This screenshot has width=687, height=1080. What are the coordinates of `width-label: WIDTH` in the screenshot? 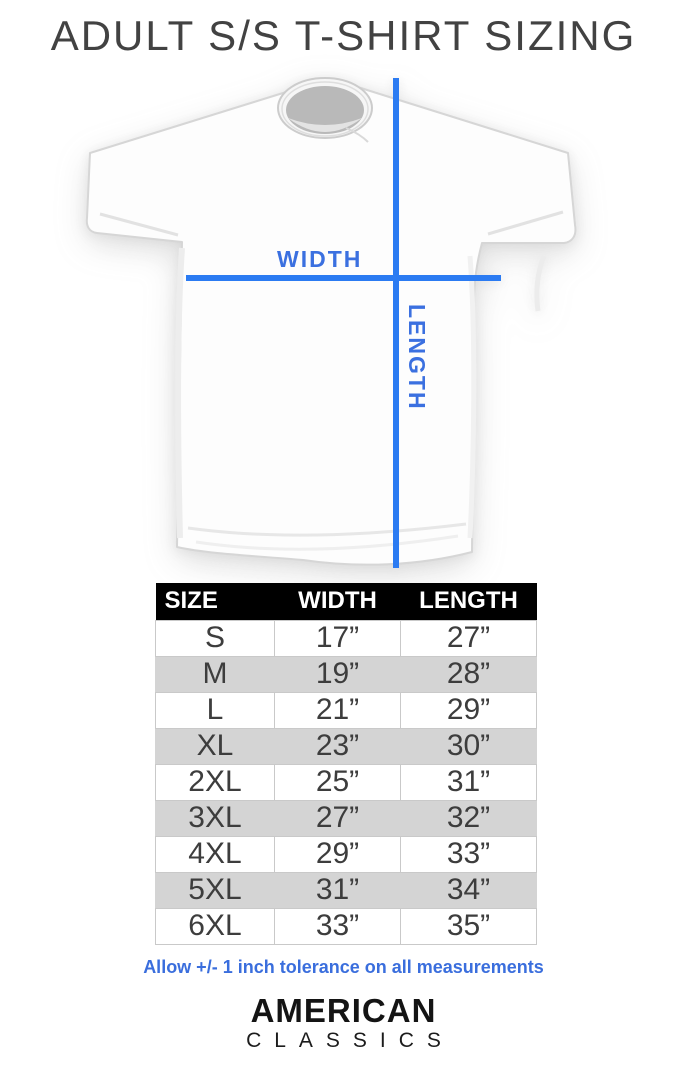 It's located at (320, 259).